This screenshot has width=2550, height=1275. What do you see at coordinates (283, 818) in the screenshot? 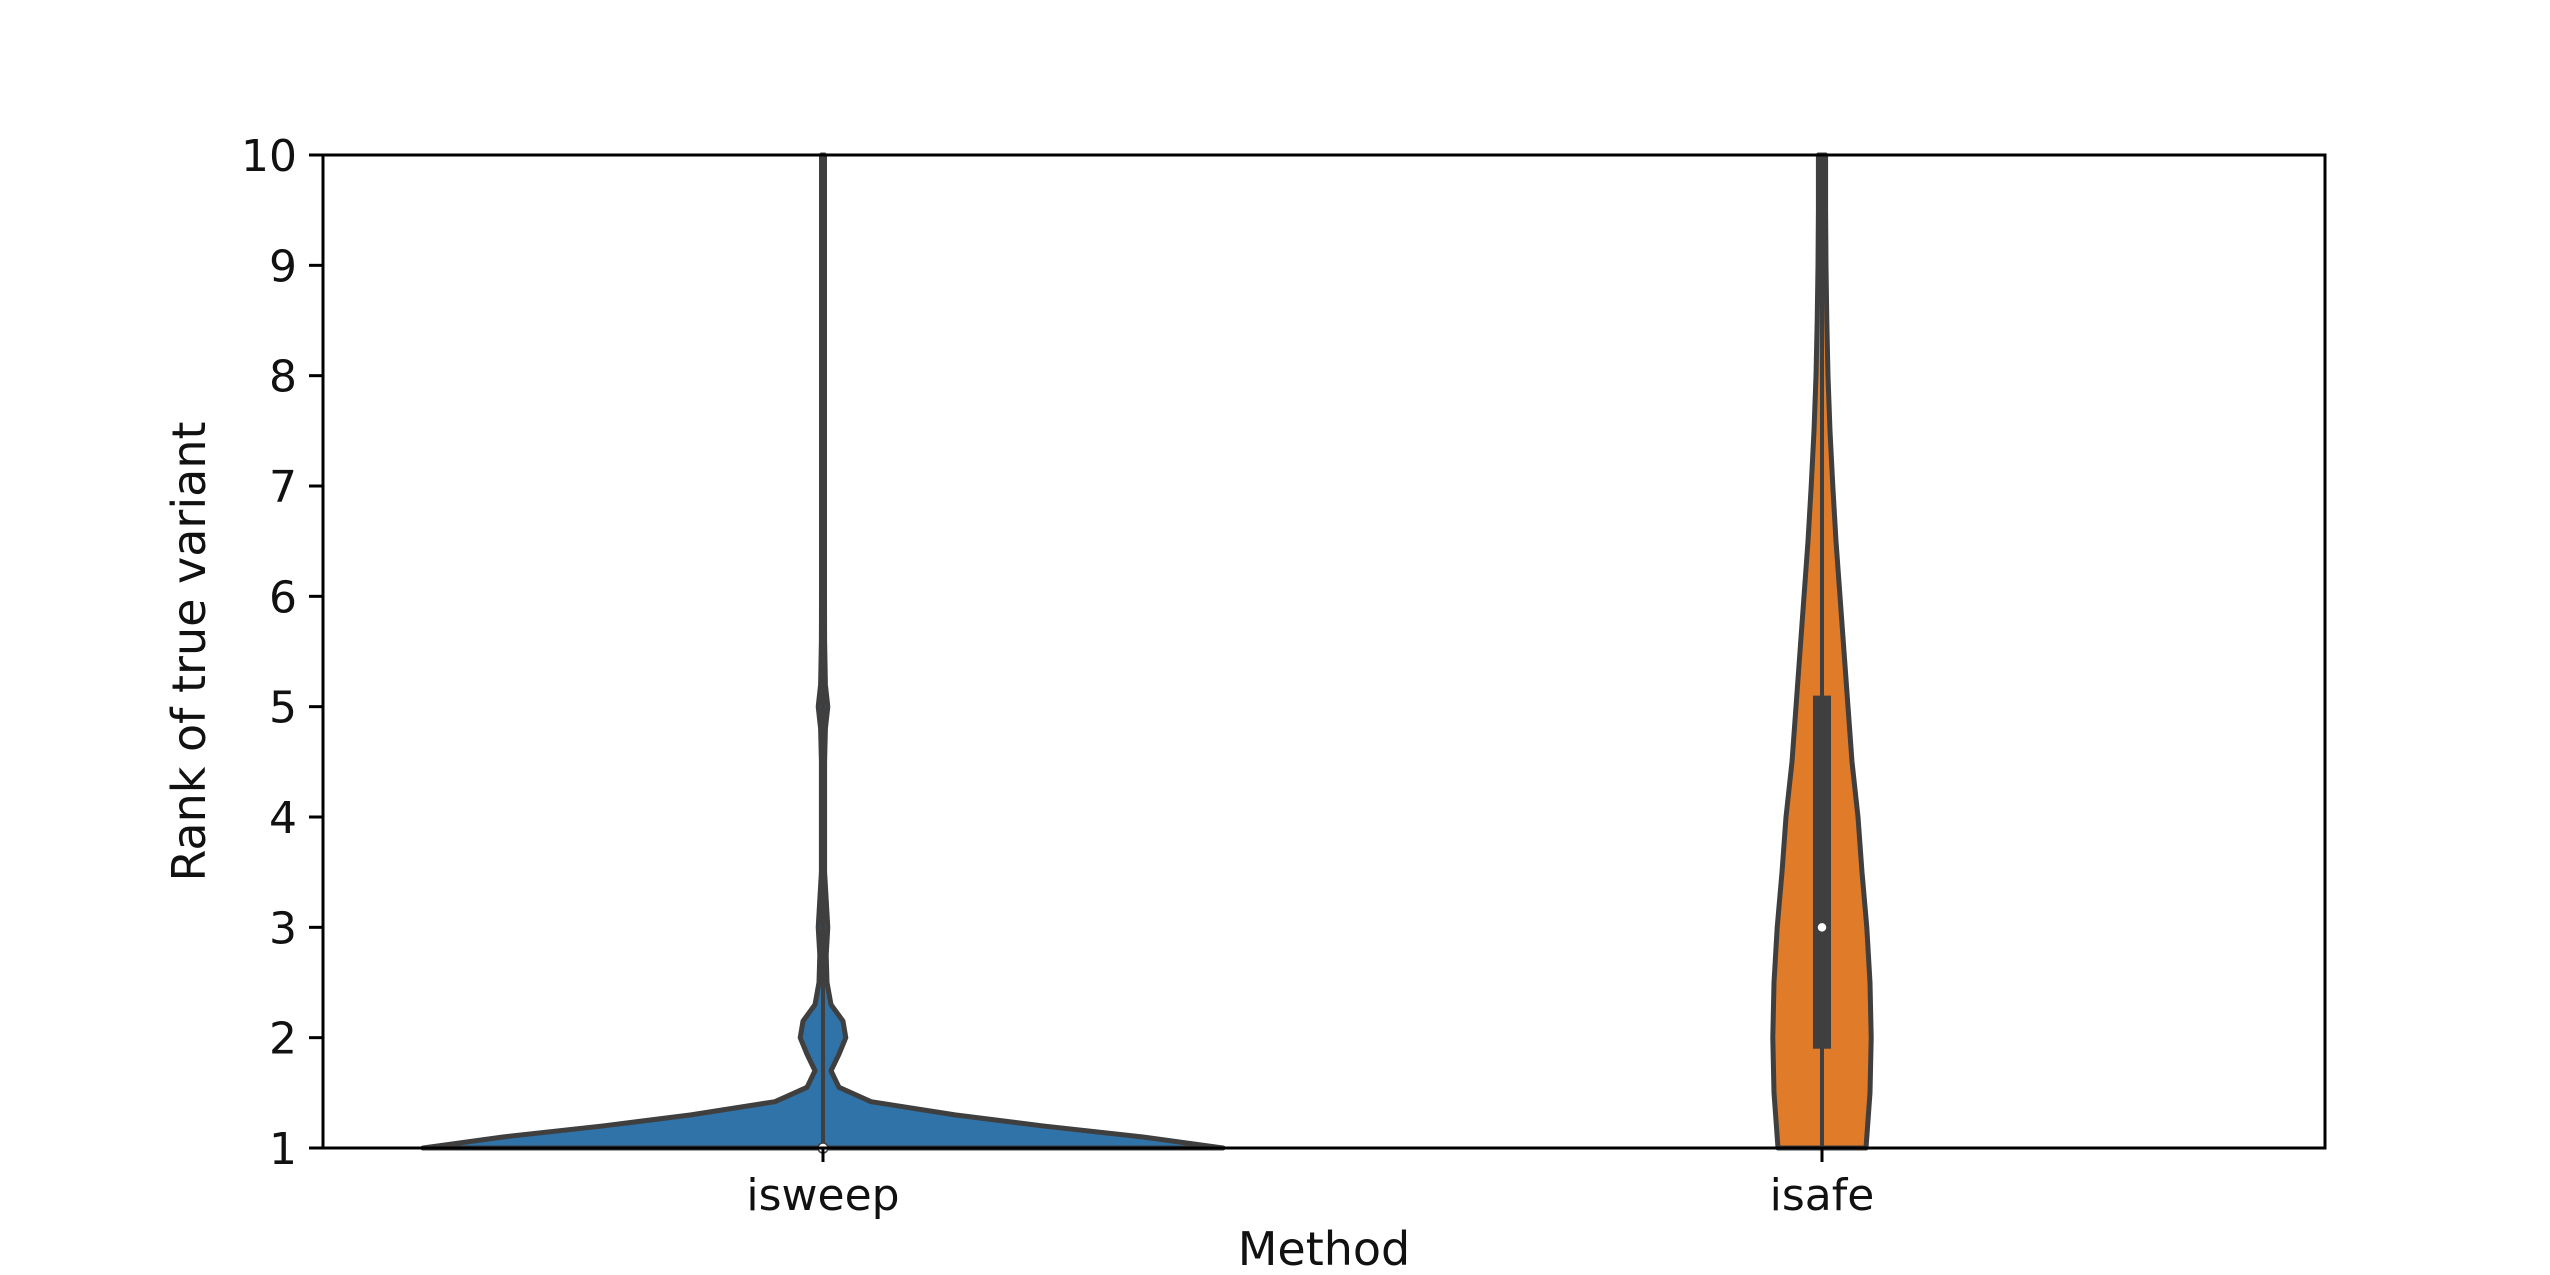
I see `y-tick-label: 4` at bounding box center [283, 818].